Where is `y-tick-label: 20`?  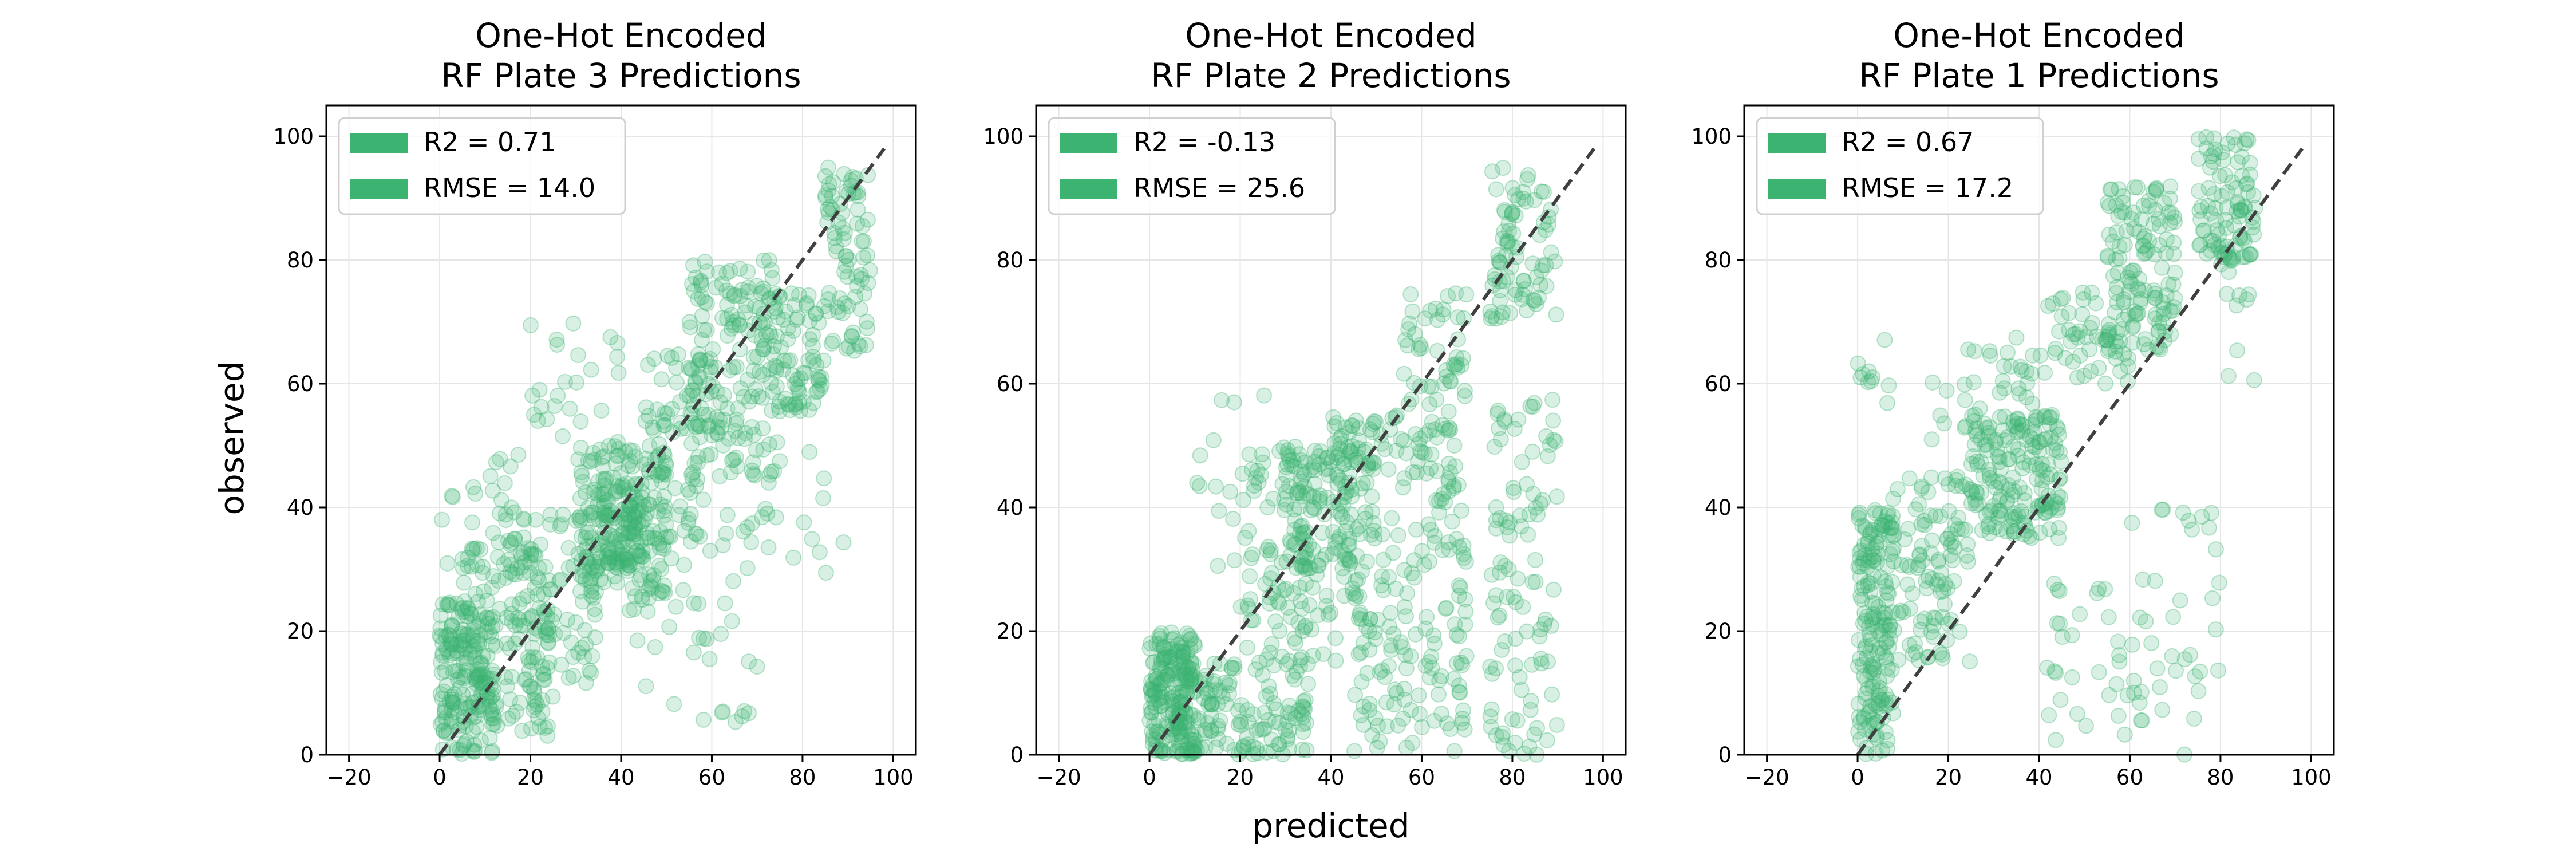
y-tick-label: 20 is located at coordinates (1718, 632).